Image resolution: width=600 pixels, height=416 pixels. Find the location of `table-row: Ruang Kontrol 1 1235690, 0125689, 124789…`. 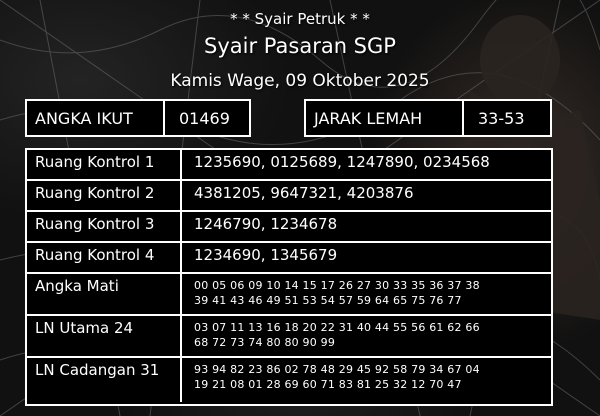

table-row: Ruang Kontrol 1 1235690, 0125689, 124789… is located at coordinates (289, 165).